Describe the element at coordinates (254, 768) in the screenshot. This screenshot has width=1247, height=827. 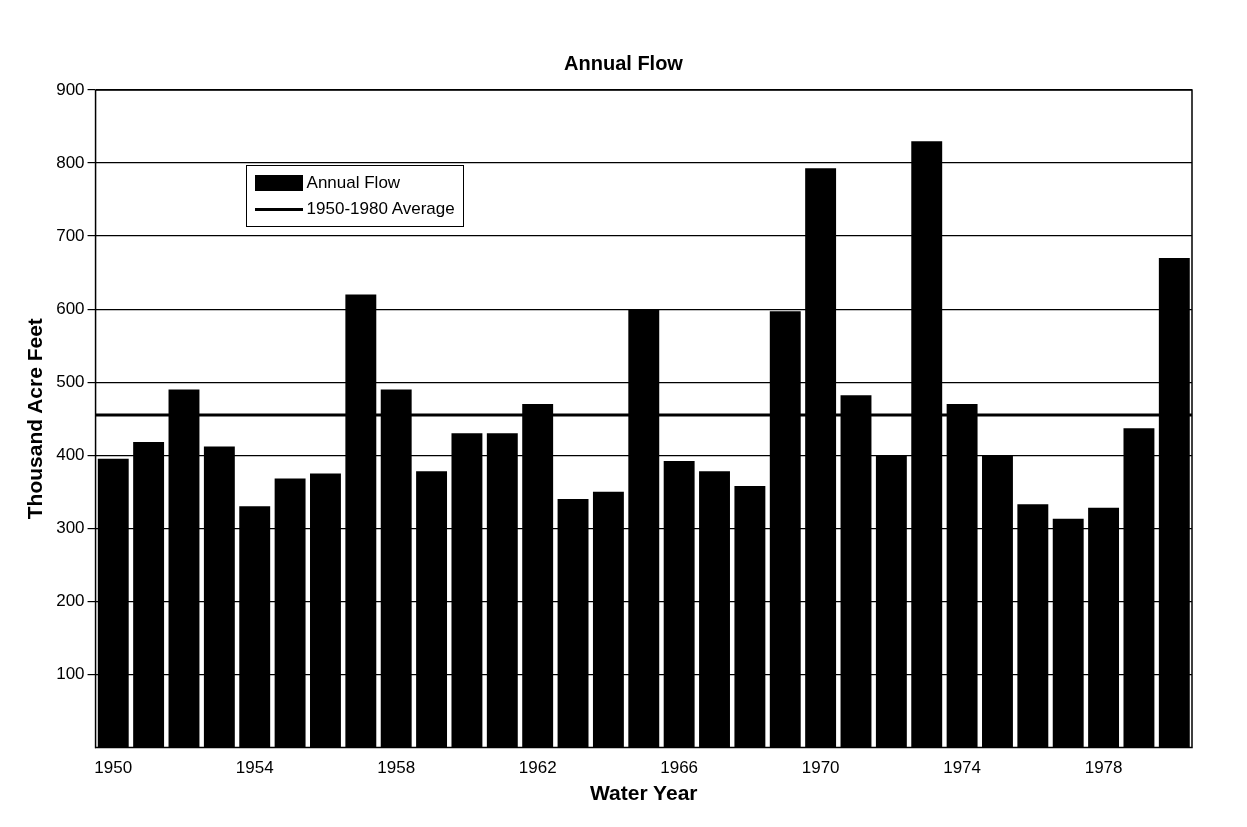
I see `x-tick-label: 1954` at that location.